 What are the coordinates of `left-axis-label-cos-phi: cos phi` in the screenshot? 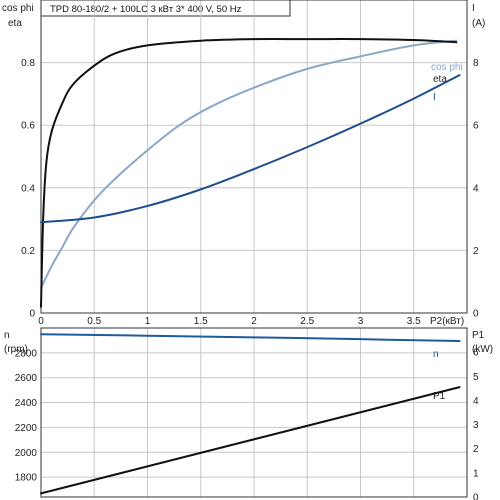 It's located at (18, 8).